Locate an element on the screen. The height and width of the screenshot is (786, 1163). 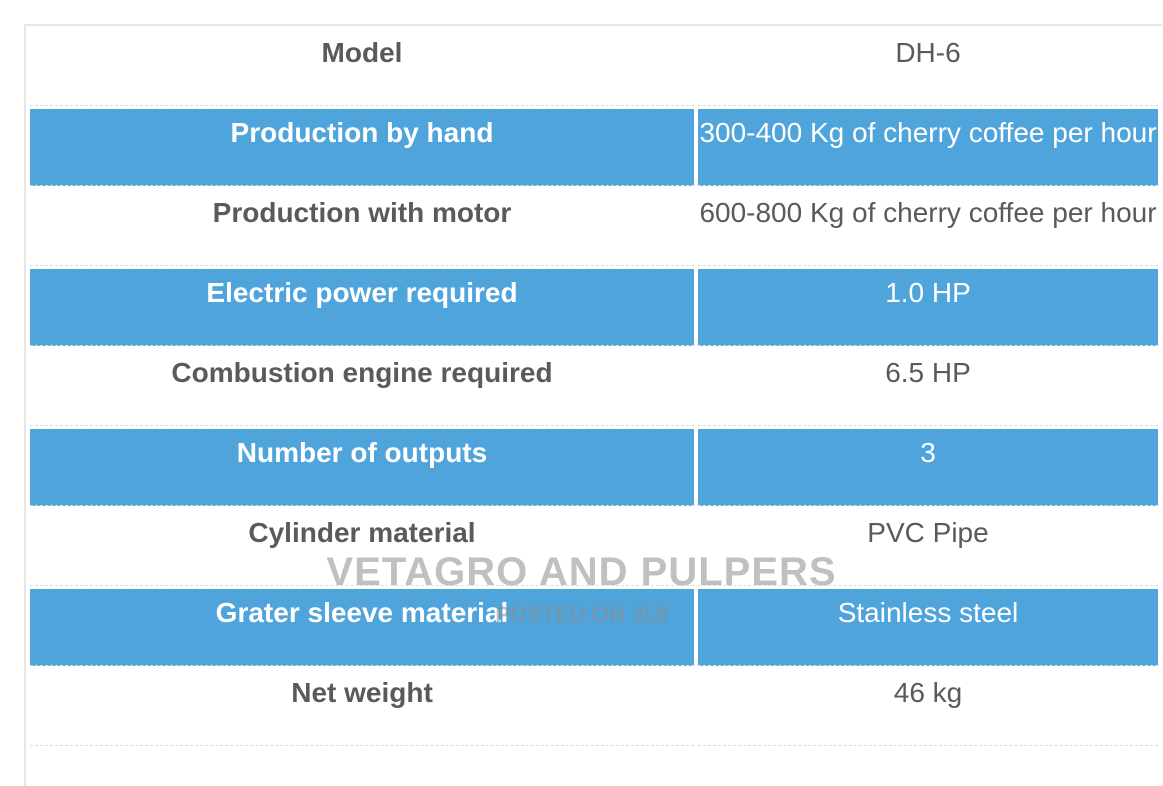
spec-value: PVC Pipe is located at coordinates (928, 547).